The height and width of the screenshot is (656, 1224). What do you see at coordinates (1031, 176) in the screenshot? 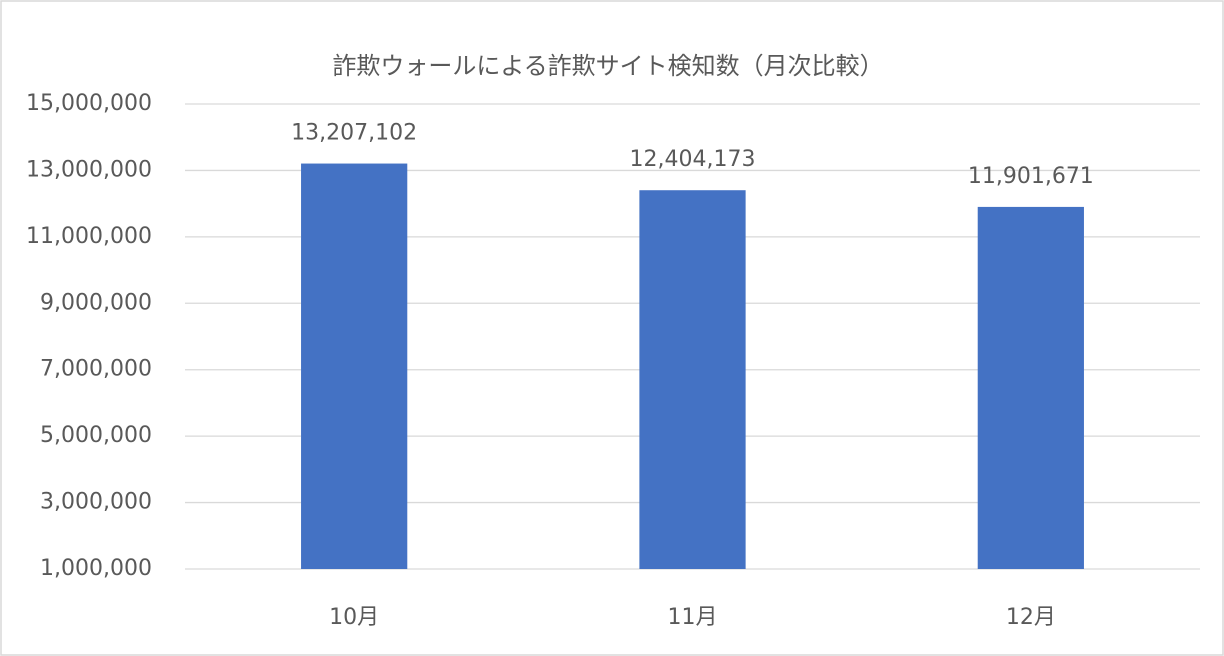
I see `data-label: 11,901,671` at bounding box center [1031, 176].